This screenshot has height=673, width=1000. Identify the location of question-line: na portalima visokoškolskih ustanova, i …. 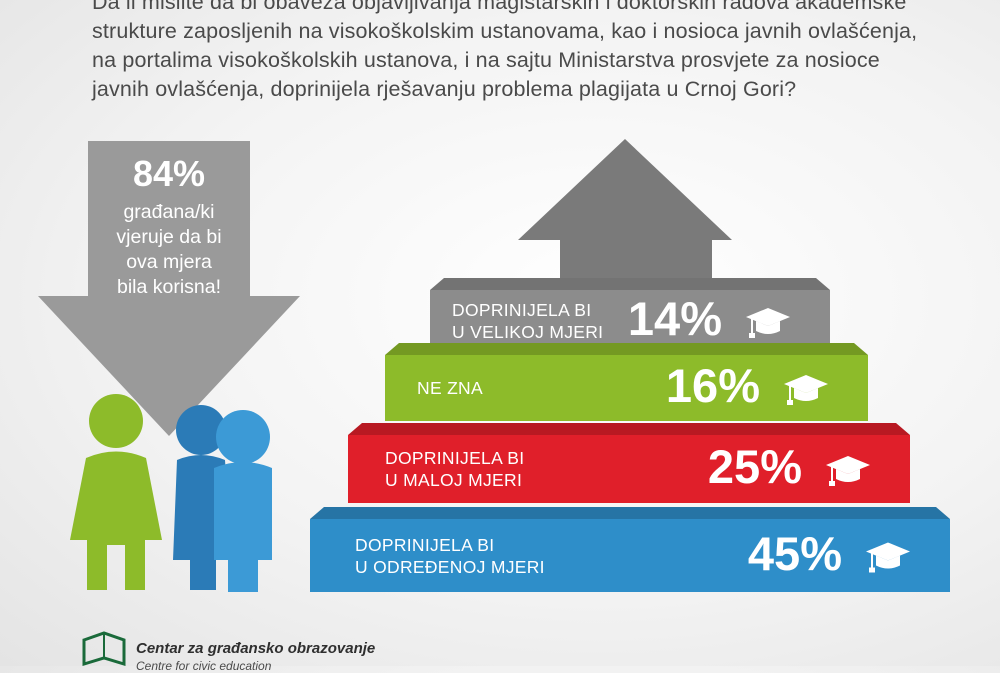
(486, 60).